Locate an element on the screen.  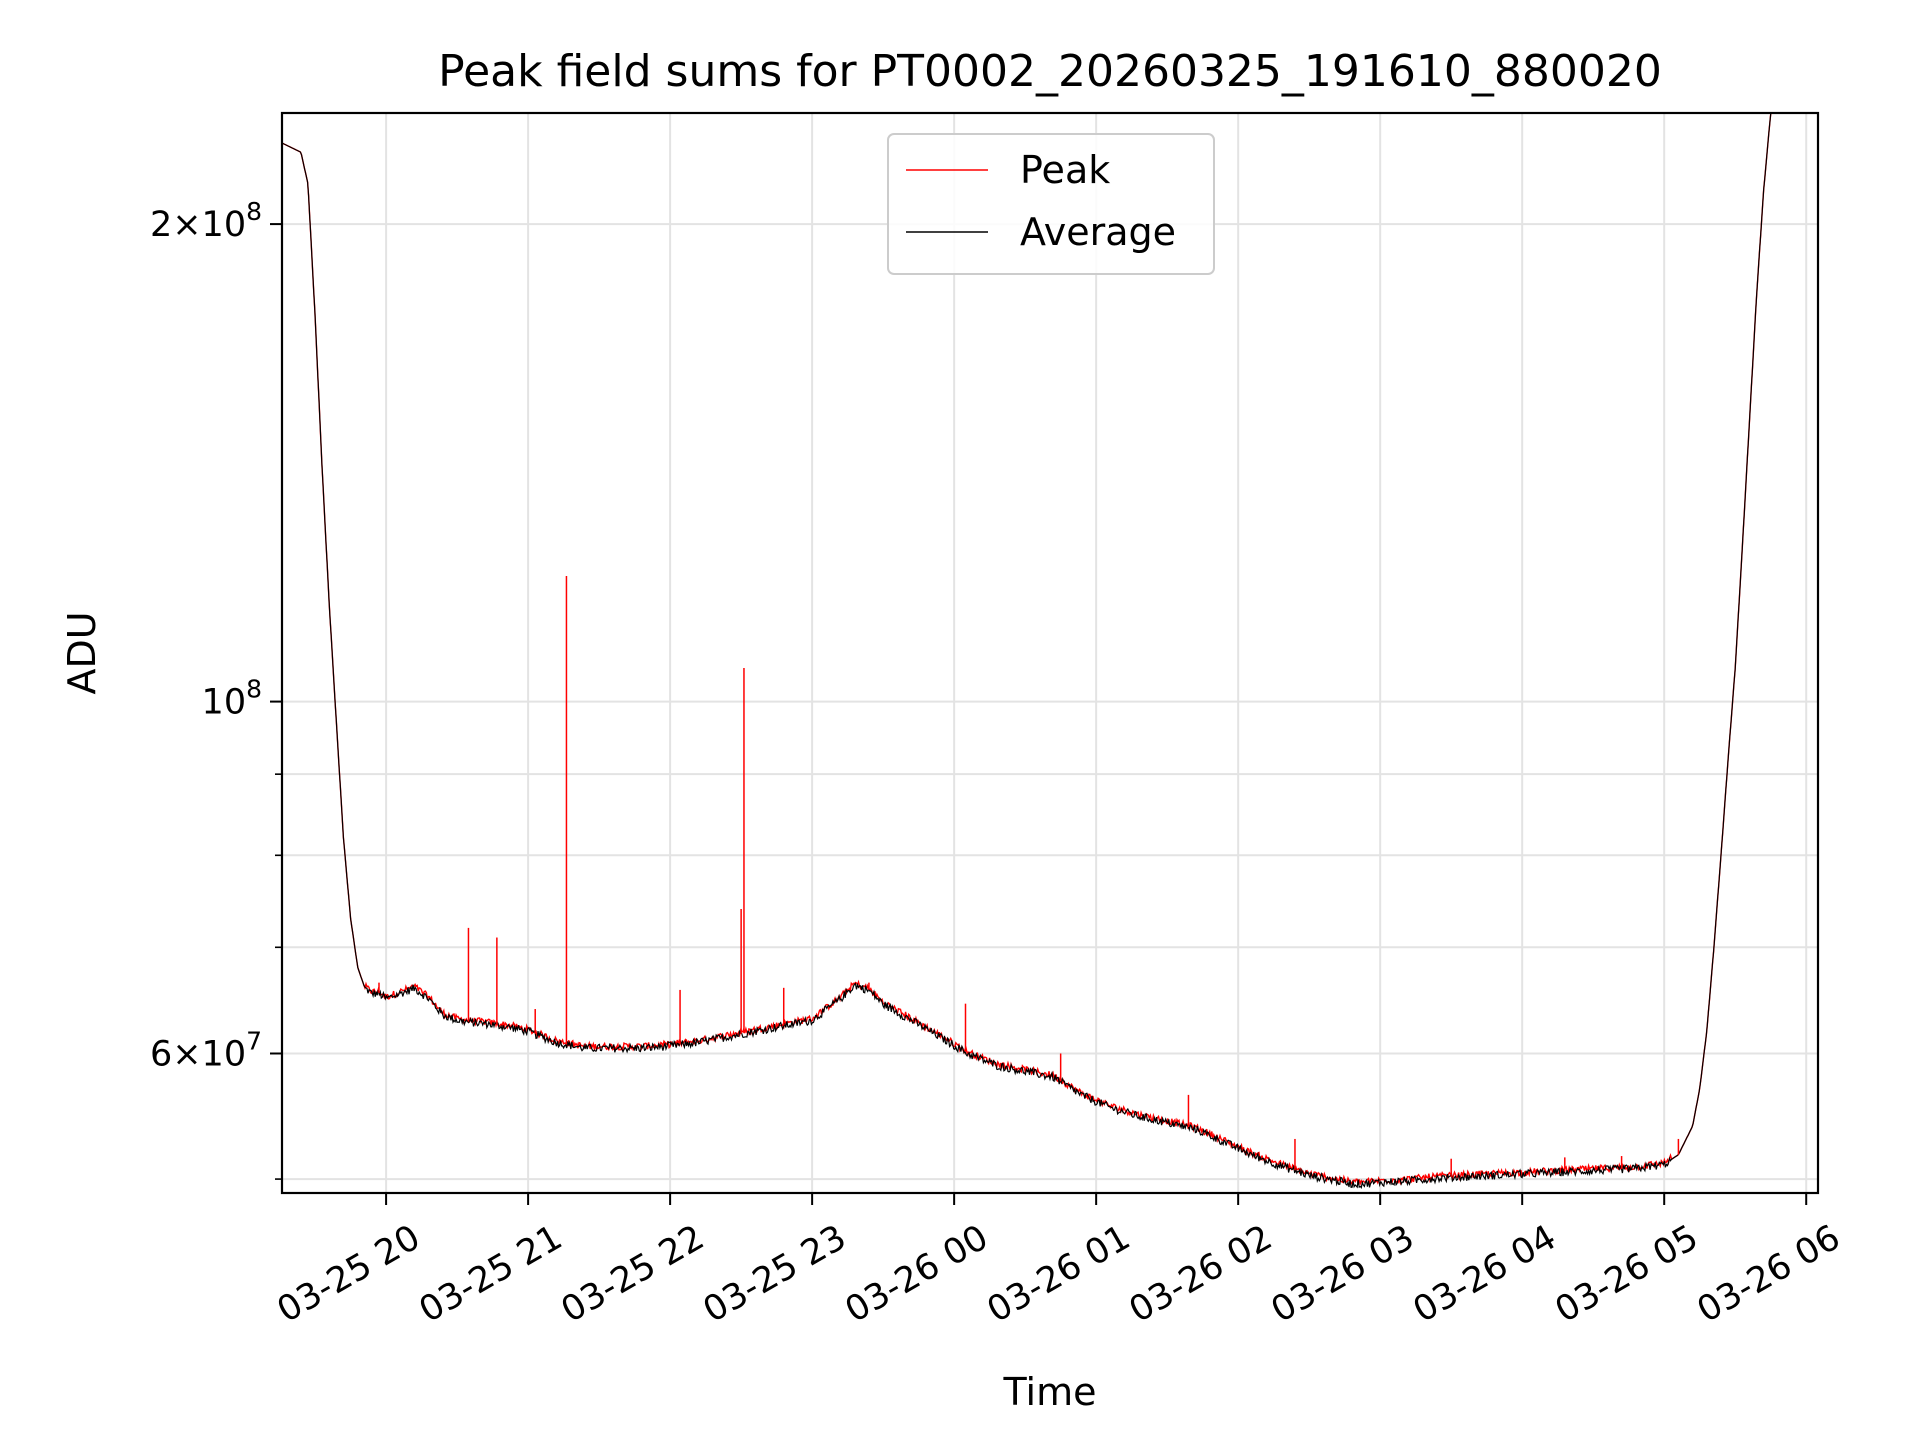
x-axis-label: Time is located at coordinates (1050, 1392).